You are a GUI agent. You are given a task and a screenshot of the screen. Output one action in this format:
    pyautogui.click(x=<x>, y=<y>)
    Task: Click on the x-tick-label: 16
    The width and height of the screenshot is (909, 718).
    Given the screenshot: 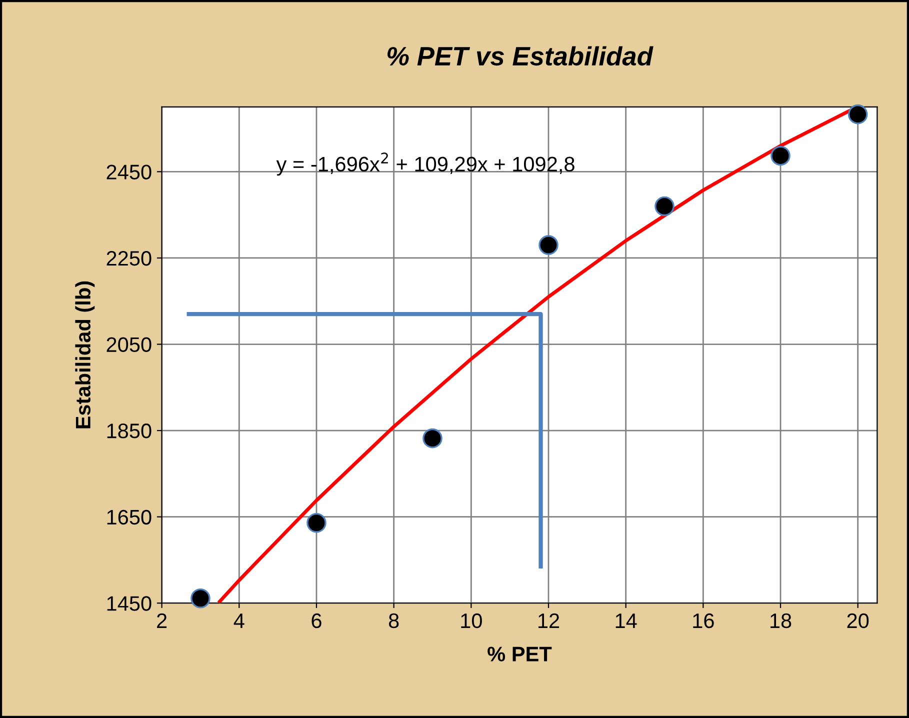 What is the action you would take?
    pyautogui.click(x=703, y=620)
    